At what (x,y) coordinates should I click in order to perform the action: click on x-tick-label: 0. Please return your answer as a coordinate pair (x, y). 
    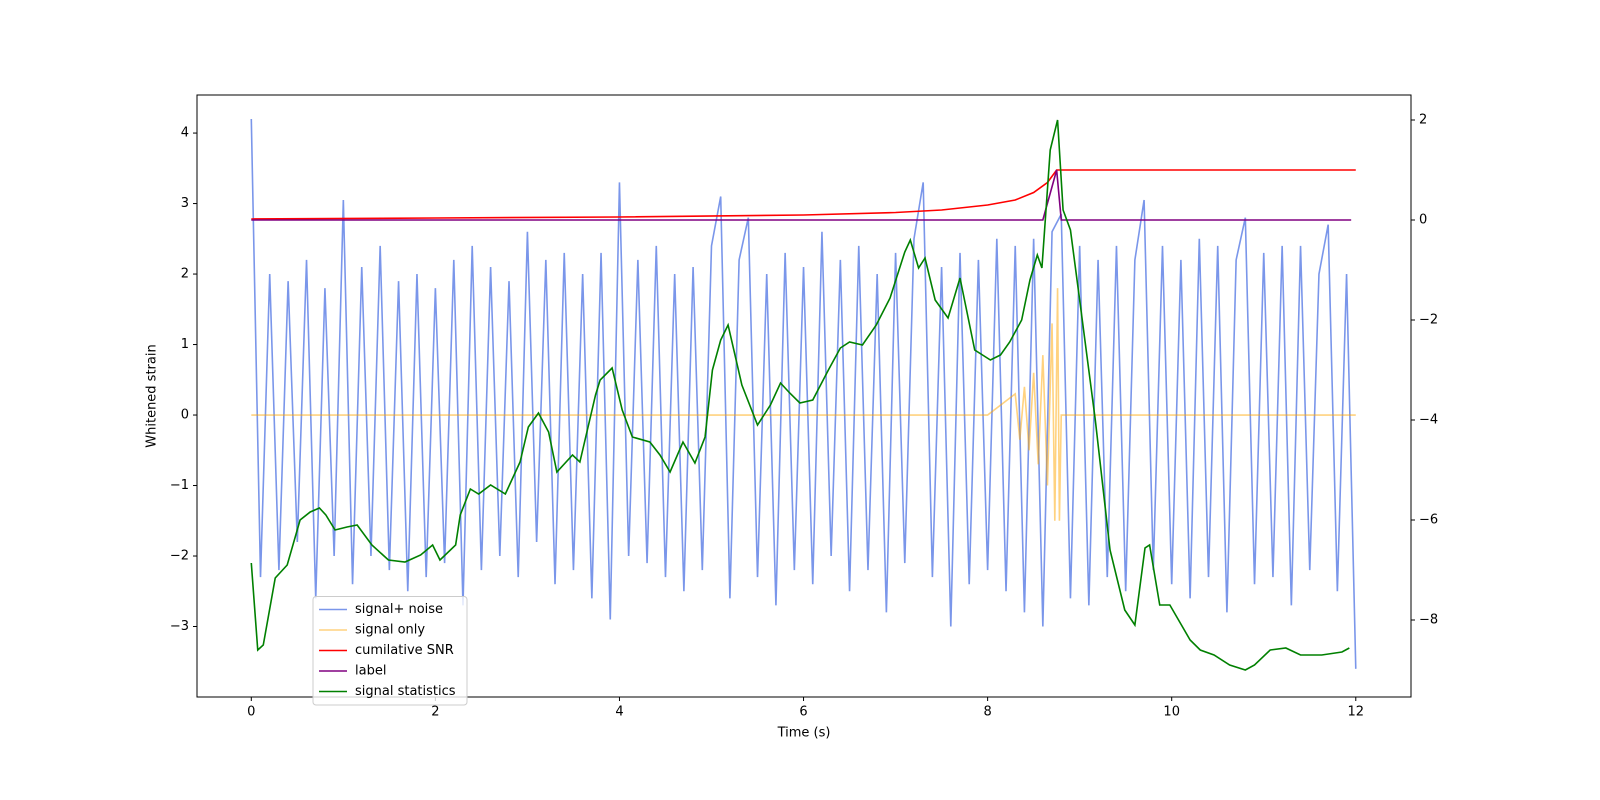
    Looking at the image, I should click on (251, 712).